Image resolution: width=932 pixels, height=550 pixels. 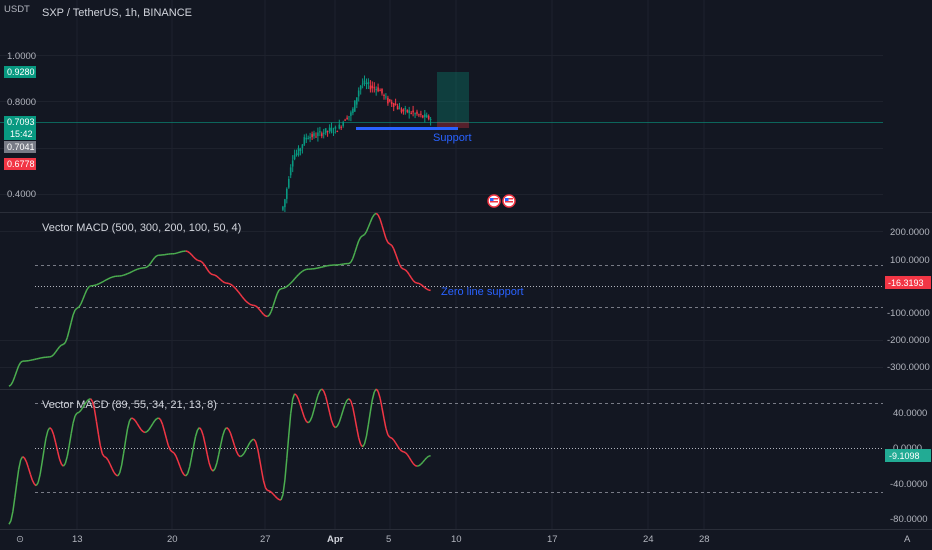 What do you see at coordinates (463, 539) in the screenshot?
I see `time-axis: ⊙ 13 20 27 Apr 5 10 17 24 28 A` at bounding box center [463, 539].